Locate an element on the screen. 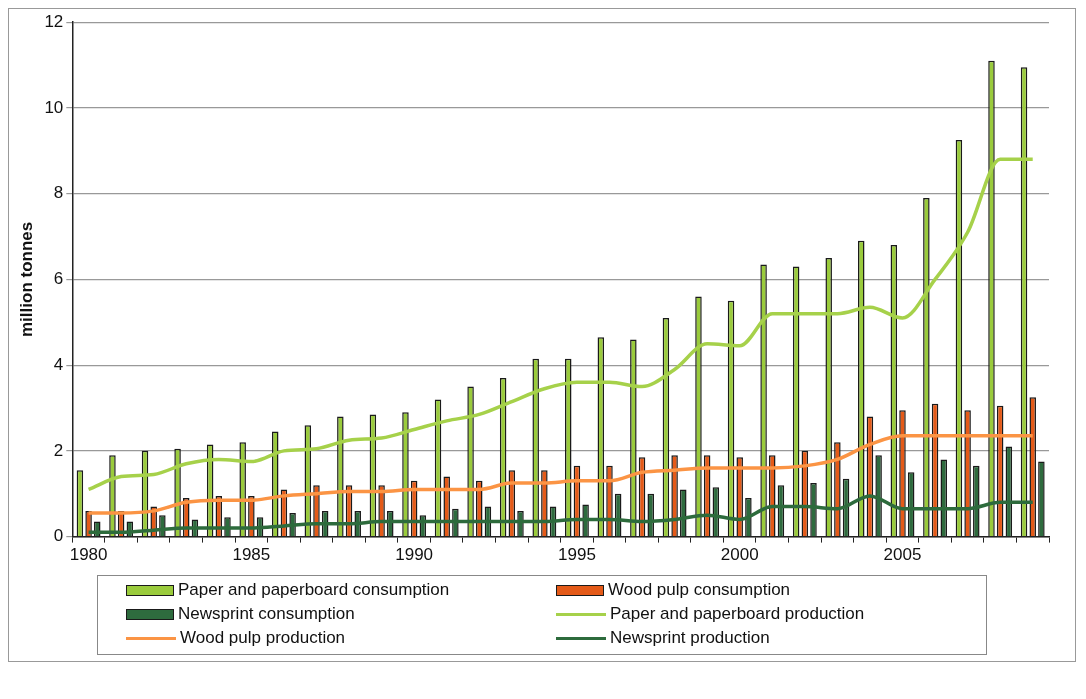 The width and height of the screenshot is (1086, 699). y-axis-title: million tonnes is located at coordinates (26, 279).